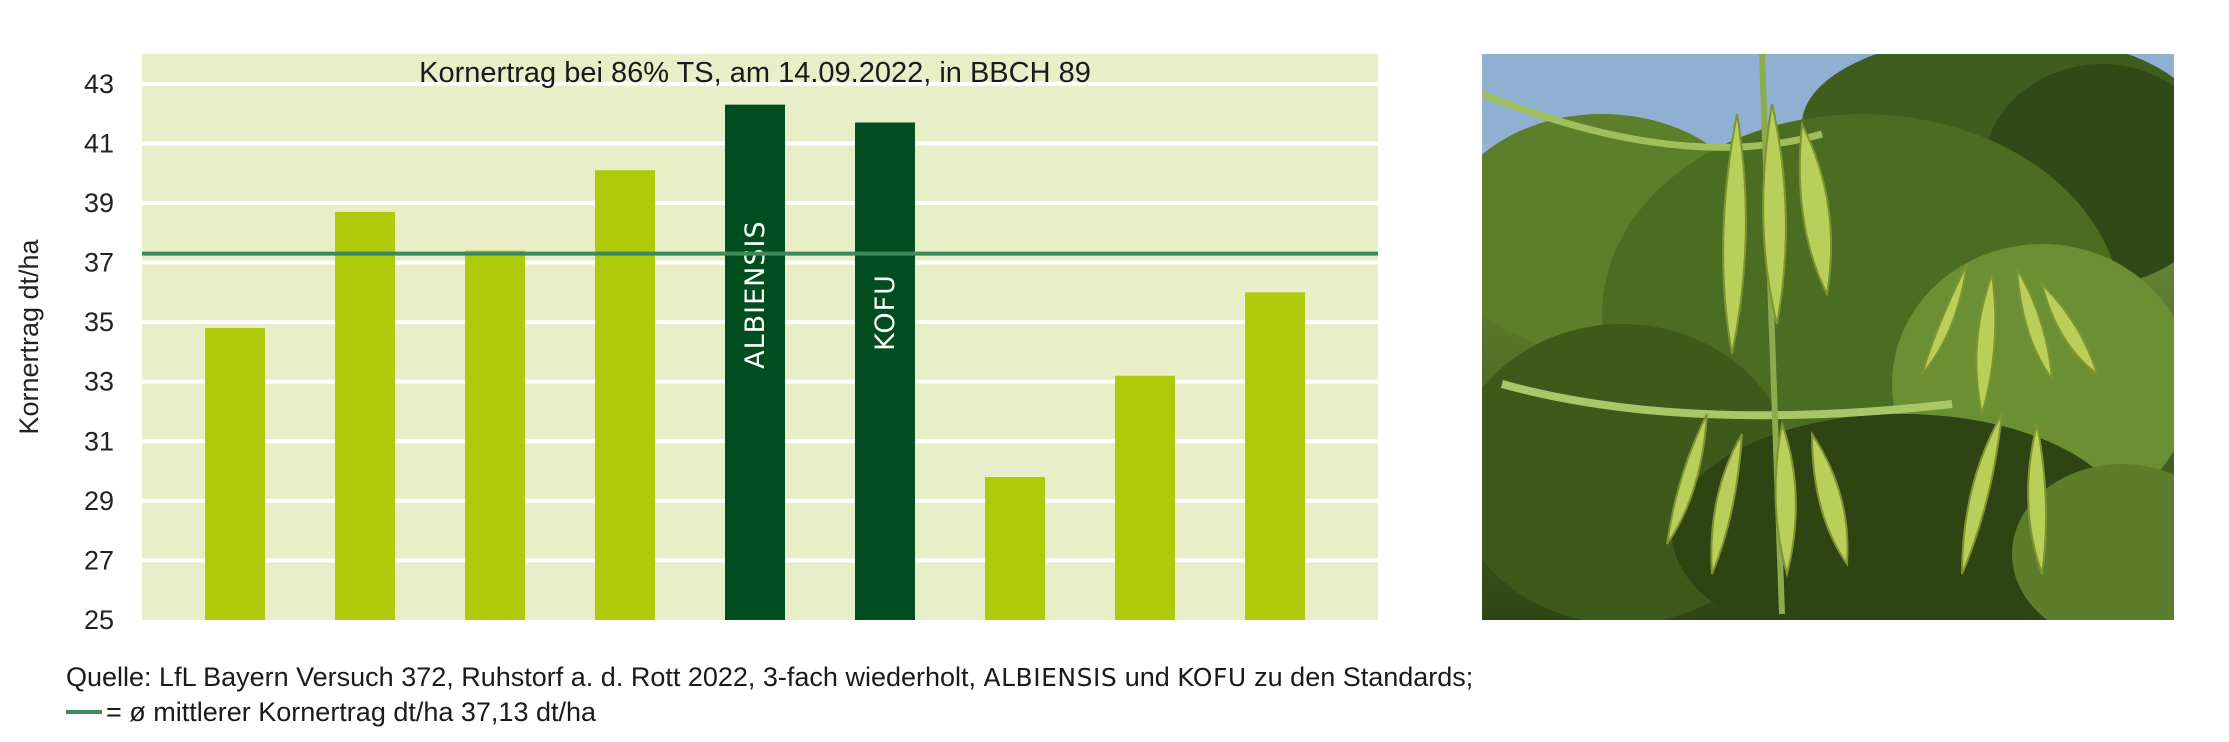 The height and width of the screenshot is (742, 2229). Describe the element at coordinates (99, 501) in the screenshot. I see `y-tick-label: 29` at that location.